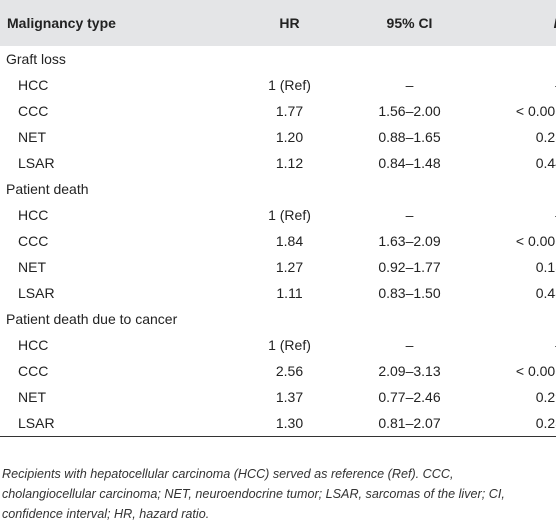  What do you see at coordinates (289, 241) in the screenshot?
I see `cell-hr: 1.84` at bounding box center [289, 241].